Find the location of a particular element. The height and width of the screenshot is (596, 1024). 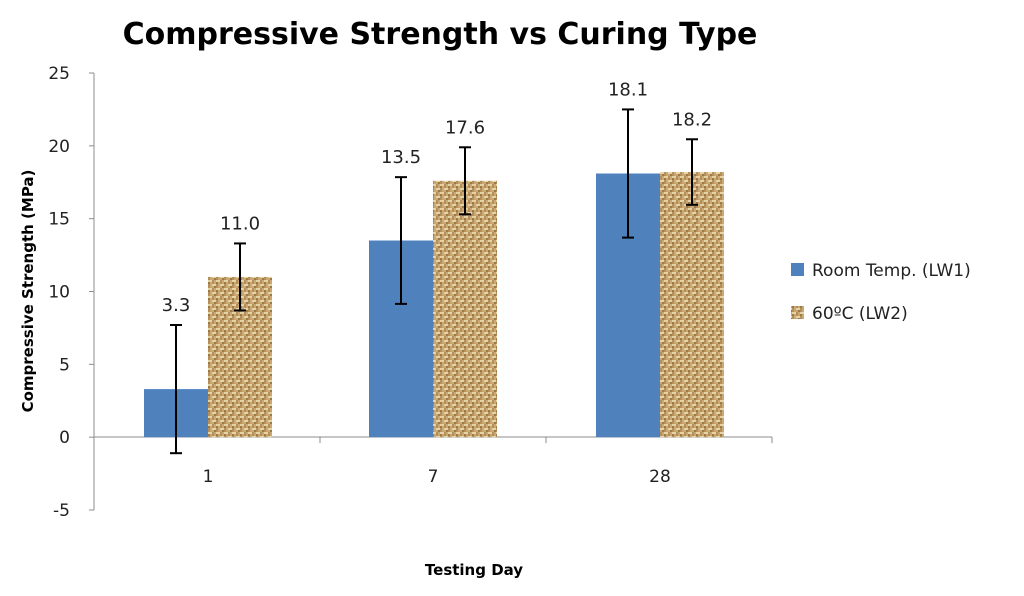

legend-label-room-temp: Room Temp. (LW1) is located at coordinates (891, 271).